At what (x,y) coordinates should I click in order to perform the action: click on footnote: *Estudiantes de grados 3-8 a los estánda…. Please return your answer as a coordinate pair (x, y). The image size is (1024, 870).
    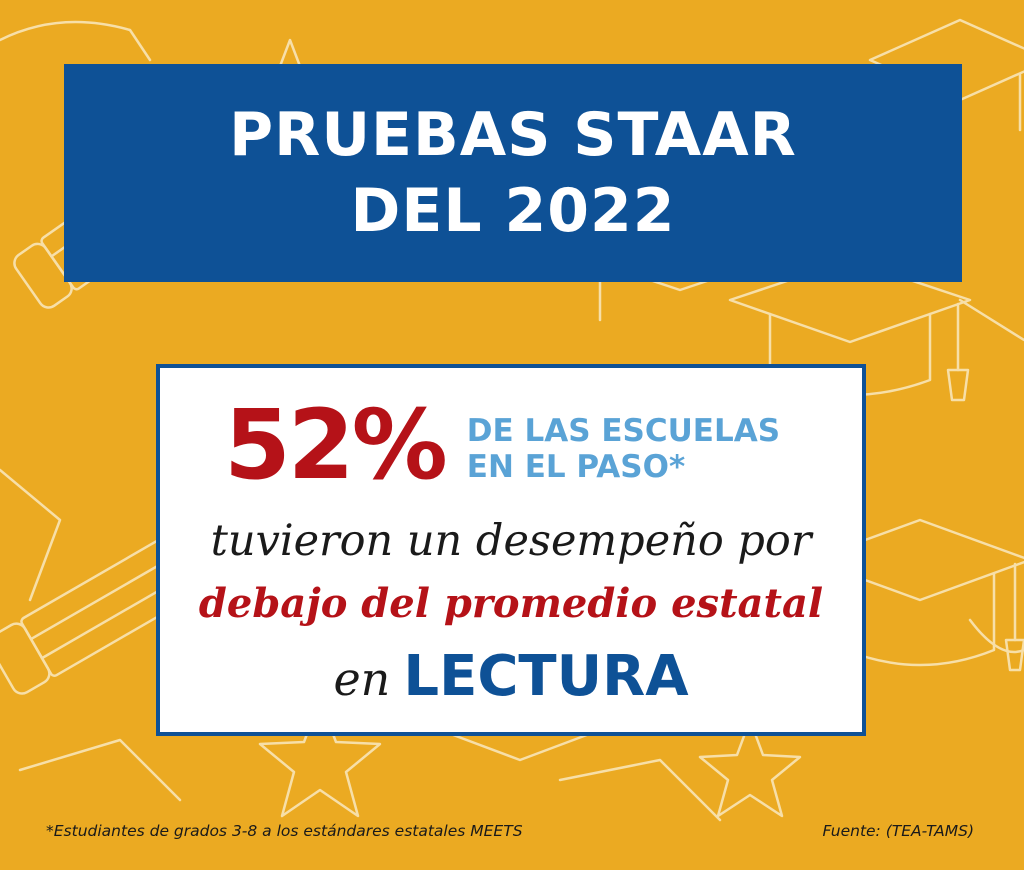
    Looking at the image, I should click on (284, 831).